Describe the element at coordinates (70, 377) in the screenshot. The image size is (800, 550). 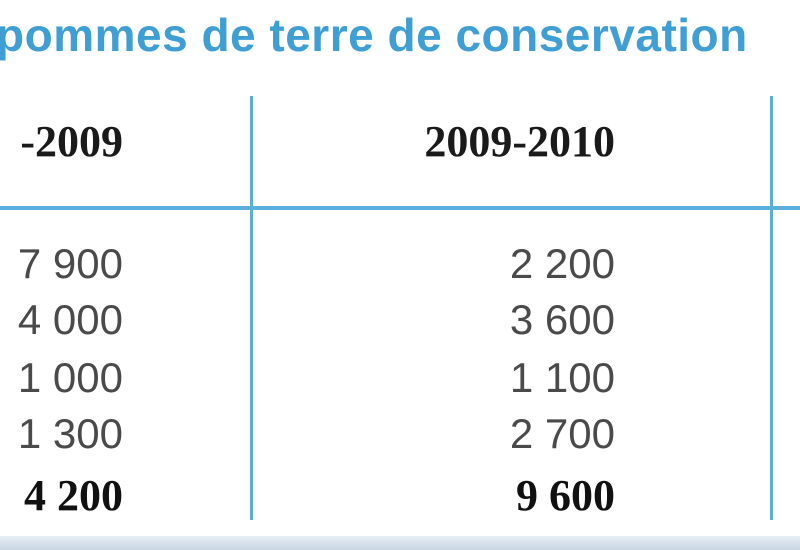
I see `cell-row3-col1: 1 000` at that location.